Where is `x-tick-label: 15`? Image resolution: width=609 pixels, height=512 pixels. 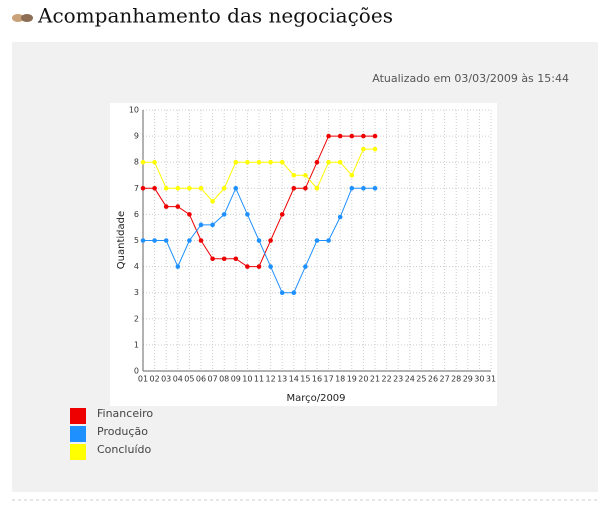 x-tick-label: 15 is located at coordinates (305, 379).